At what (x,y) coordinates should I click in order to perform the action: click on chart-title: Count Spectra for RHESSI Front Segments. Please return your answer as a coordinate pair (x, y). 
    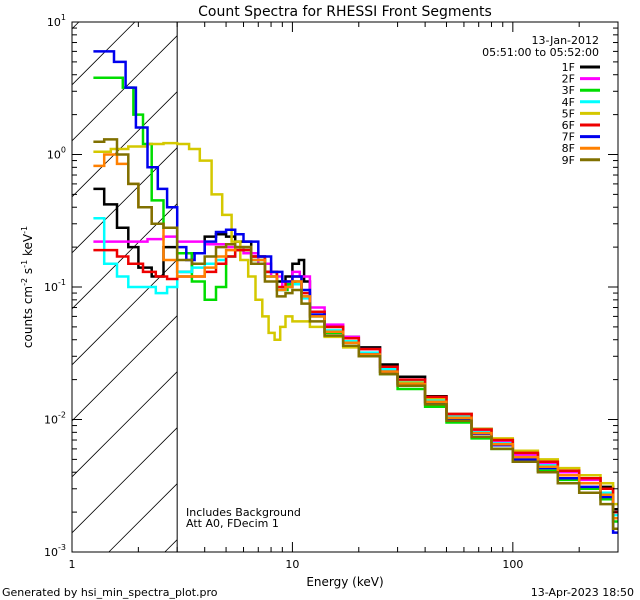
    Looking at the image, I should click on (345, 12).